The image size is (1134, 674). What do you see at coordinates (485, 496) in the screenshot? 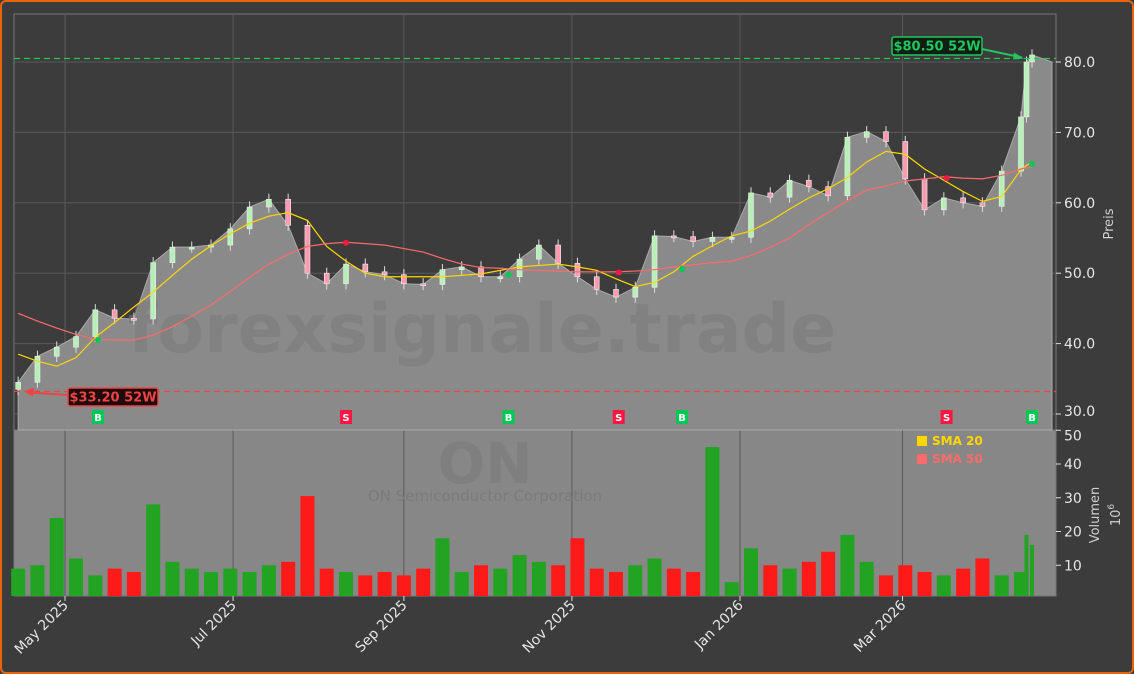
I see `company-watermark: ON Semiconductor Corporation` at bounding box center [485, 496].